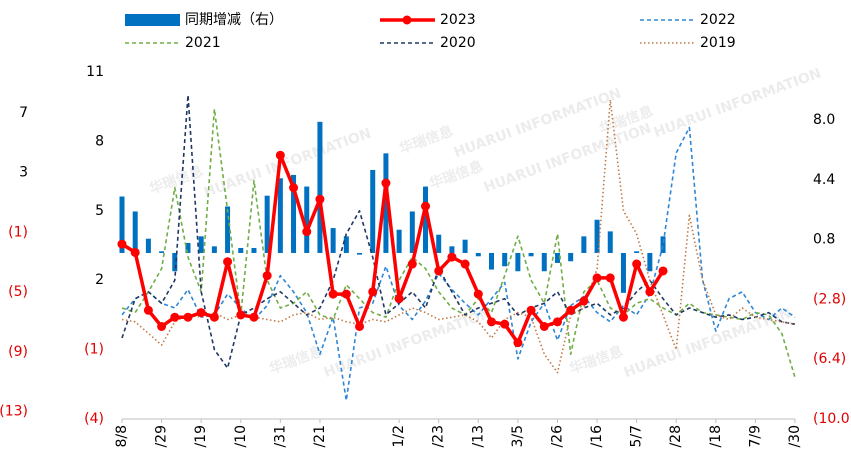  What do you see at coordinates (718, 20) in the screenshot?
I see `legend-label: 2022` at bounding box center [718, 20].